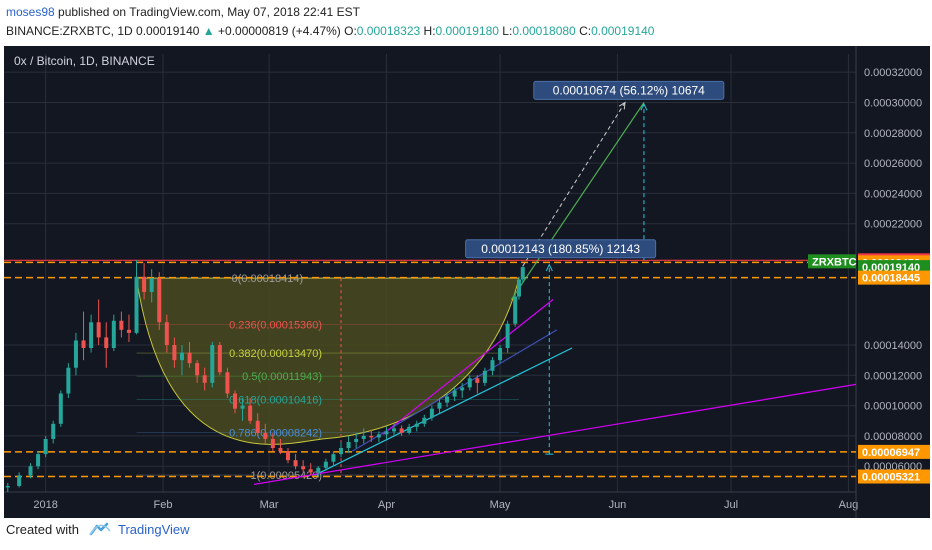 The image size is (932, 550). What do you see at coordinates (618, 505) in the screenshot?
I see `x-tick-label: Jun` at bounding box center [618, 505].